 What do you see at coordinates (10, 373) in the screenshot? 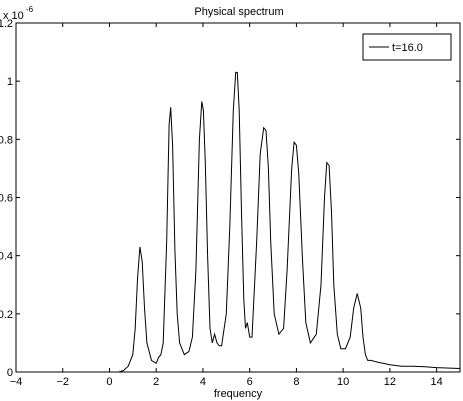
I see `y-tick-label: 0` at bounding box center [10, 373].